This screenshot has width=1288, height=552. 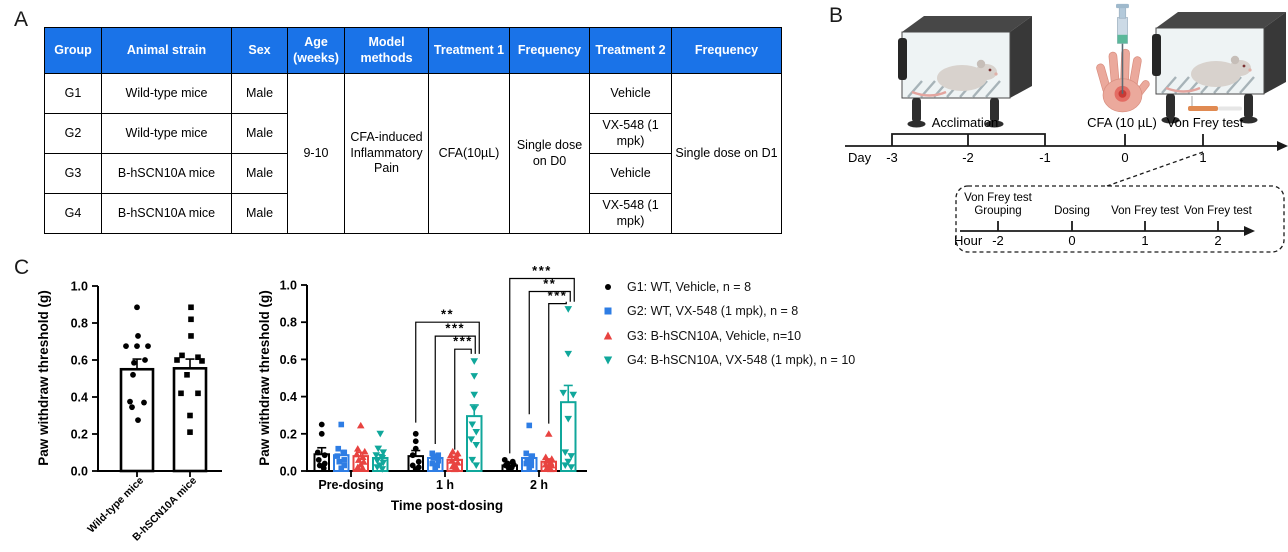 What do you see at coordinates (689, 286) in the screenshot?
I see `legend-label: G1: WT, Vehicle, n = 8` at bounding box center [689, 286].